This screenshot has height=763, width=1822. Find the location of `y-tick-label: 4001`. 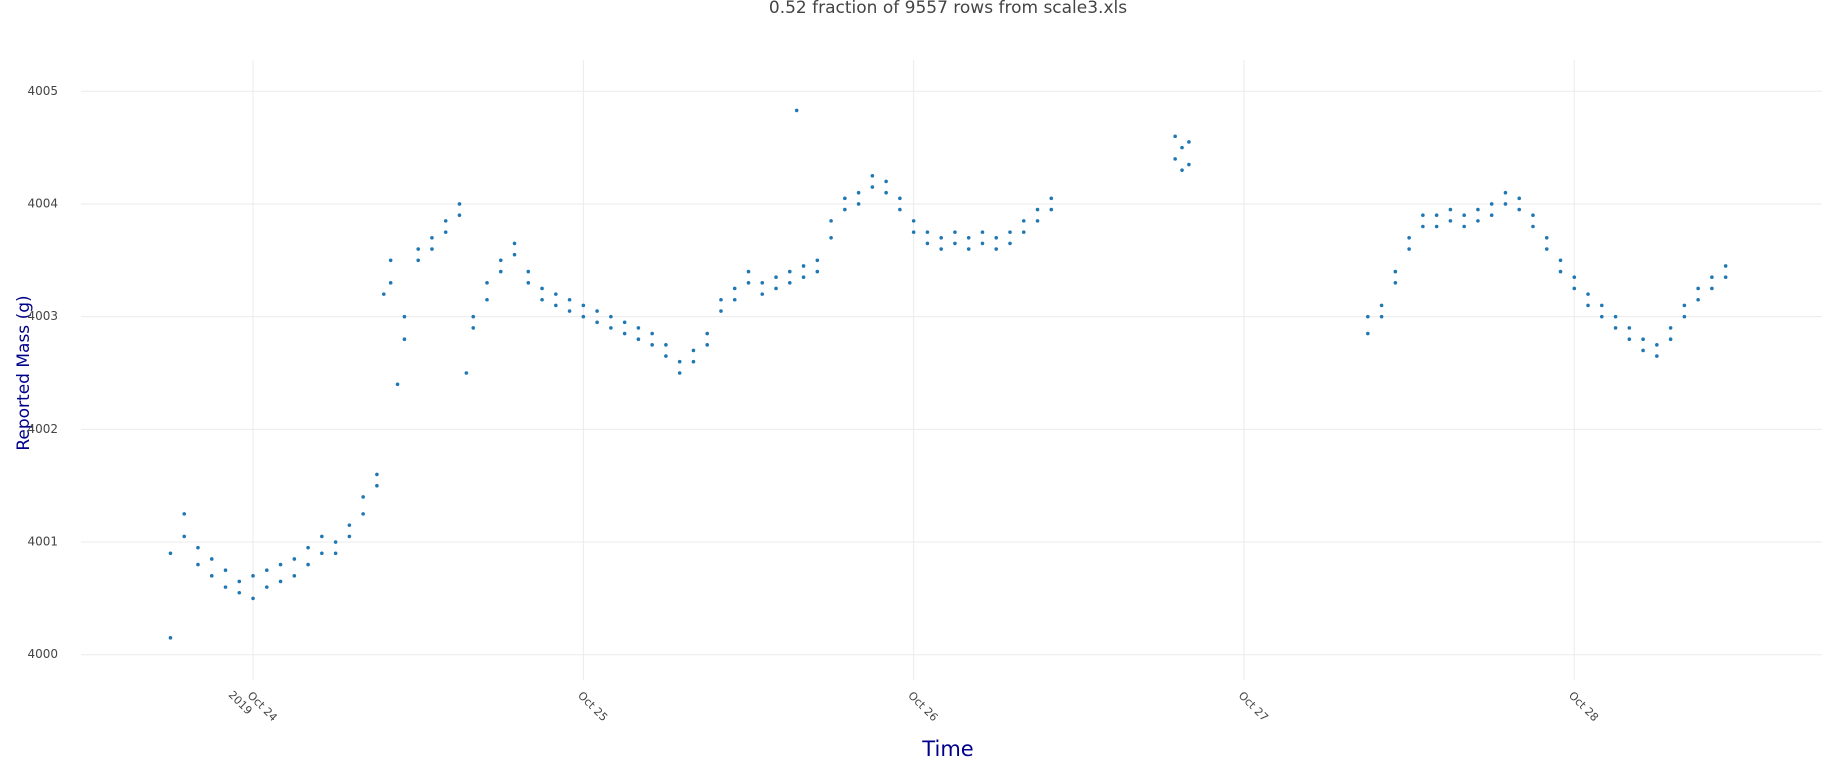

y-tick-label: 4001 is located at coordinates (42, 542).